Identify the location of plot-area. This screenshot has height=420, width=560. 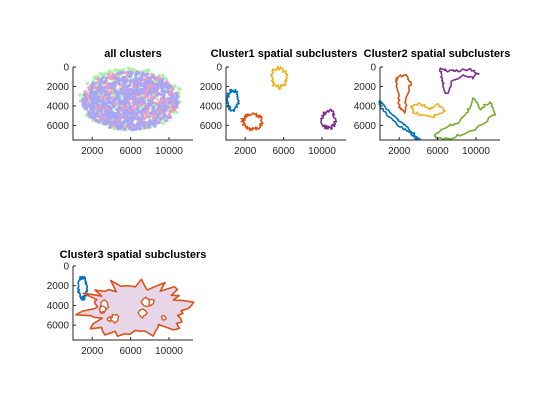
(130, 99).